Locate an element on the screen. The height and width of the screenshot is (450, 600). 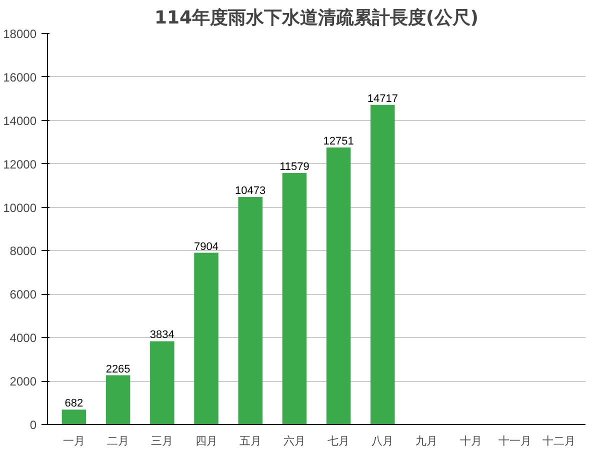
y-tick-label: 16000 is located at coordinates (20, 77).